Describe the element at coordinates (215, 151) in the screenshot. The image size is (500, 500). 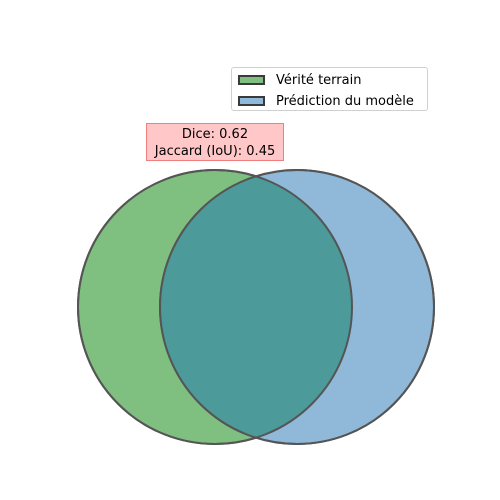
I see `jaccard-score: Jaccard (IoU): 0.45` at that location.